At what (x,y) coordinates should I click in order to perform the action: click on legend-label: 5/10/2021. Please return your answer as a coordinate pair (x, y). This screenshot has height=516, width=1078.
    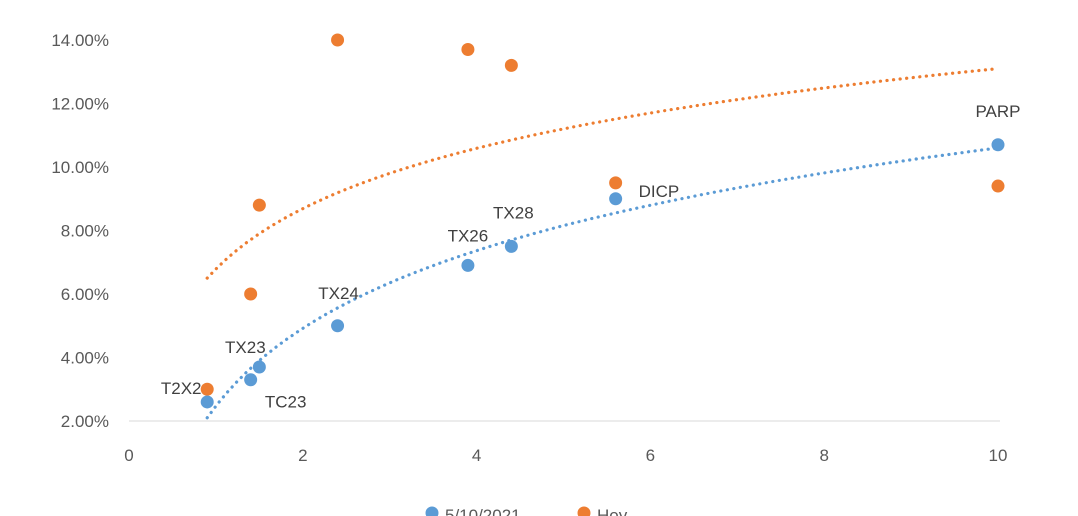
    Looking at the image, I should click on (483, 511).